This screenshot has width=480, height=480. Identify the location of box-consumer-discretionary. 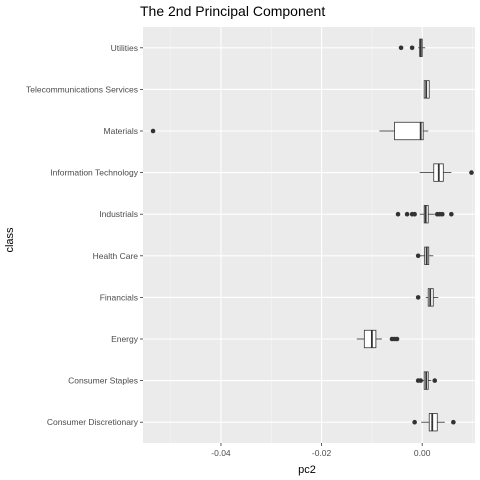
(434, 422).